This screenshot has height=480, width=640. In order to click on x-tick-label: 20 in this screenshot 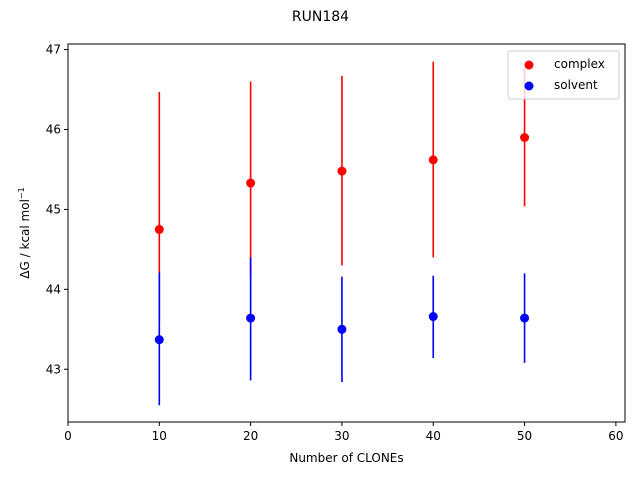, I will do `click(250, 436)`.